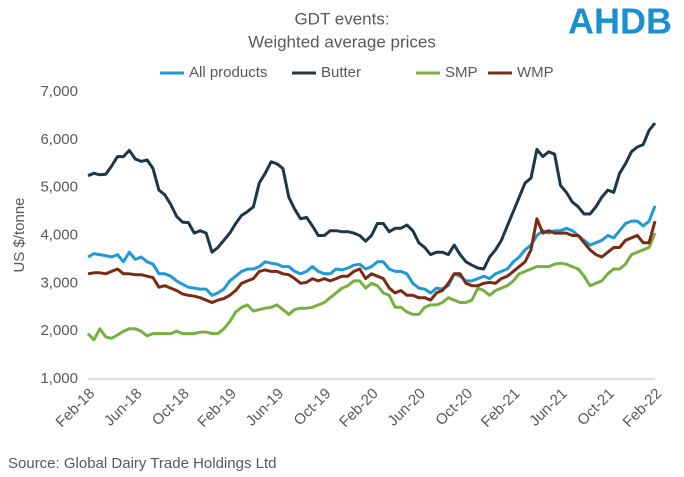 The image size is (684, 477). Describe the element at coordinates (548, 407) in the screenshot. I see `x-tick-label: Jun-21` at that location.